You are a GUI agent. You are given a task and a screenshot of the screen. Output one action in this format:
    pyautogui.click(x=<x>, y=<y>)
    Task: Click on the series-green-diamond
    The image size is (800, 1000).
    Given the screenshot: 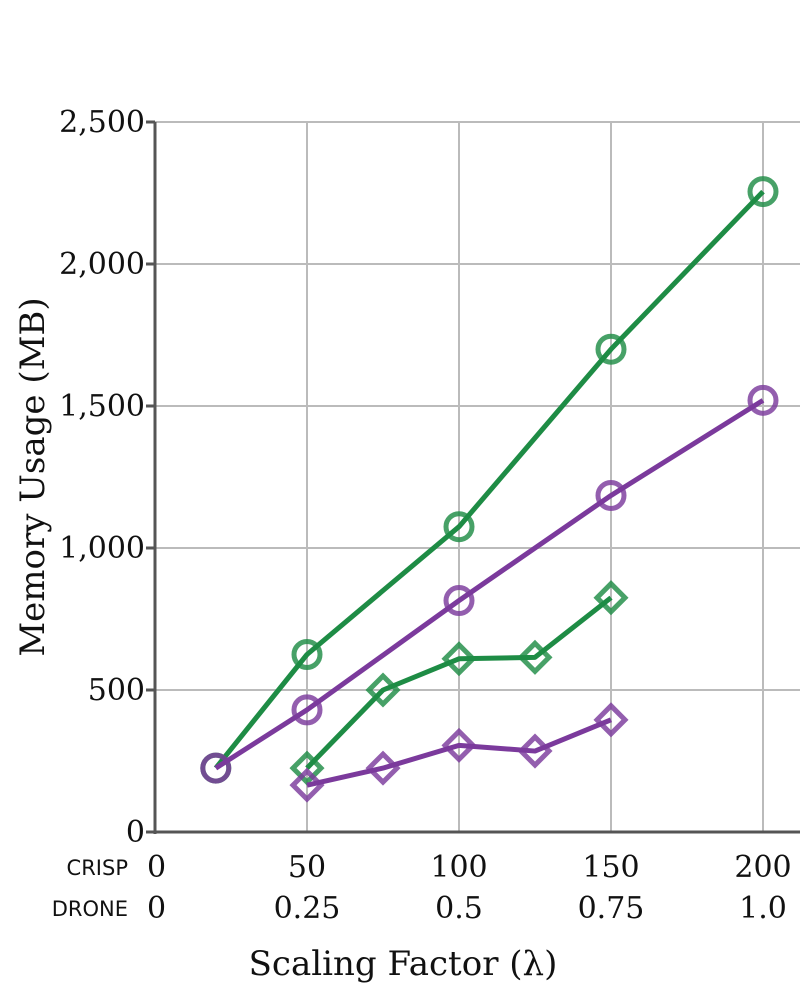 What is the action you would take?
    pyautogui.click(x=459, y=683)
    